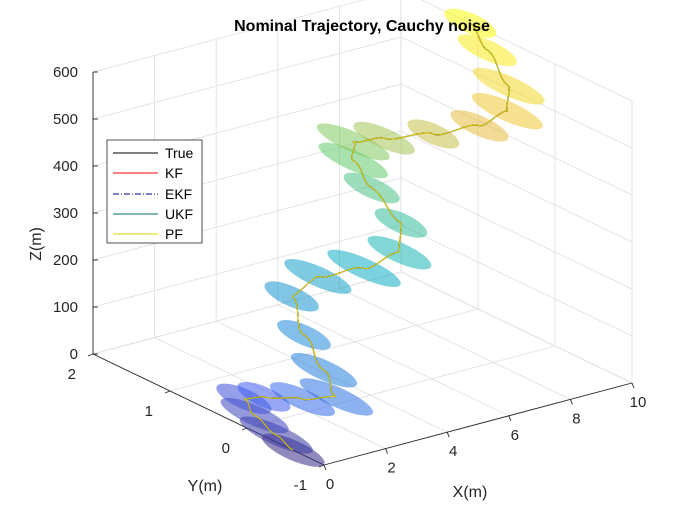 The image size is (700, 525). Describe the element at coordinates (65, 307) in the screenshot. I see `z-tick-label: 100` at that location.